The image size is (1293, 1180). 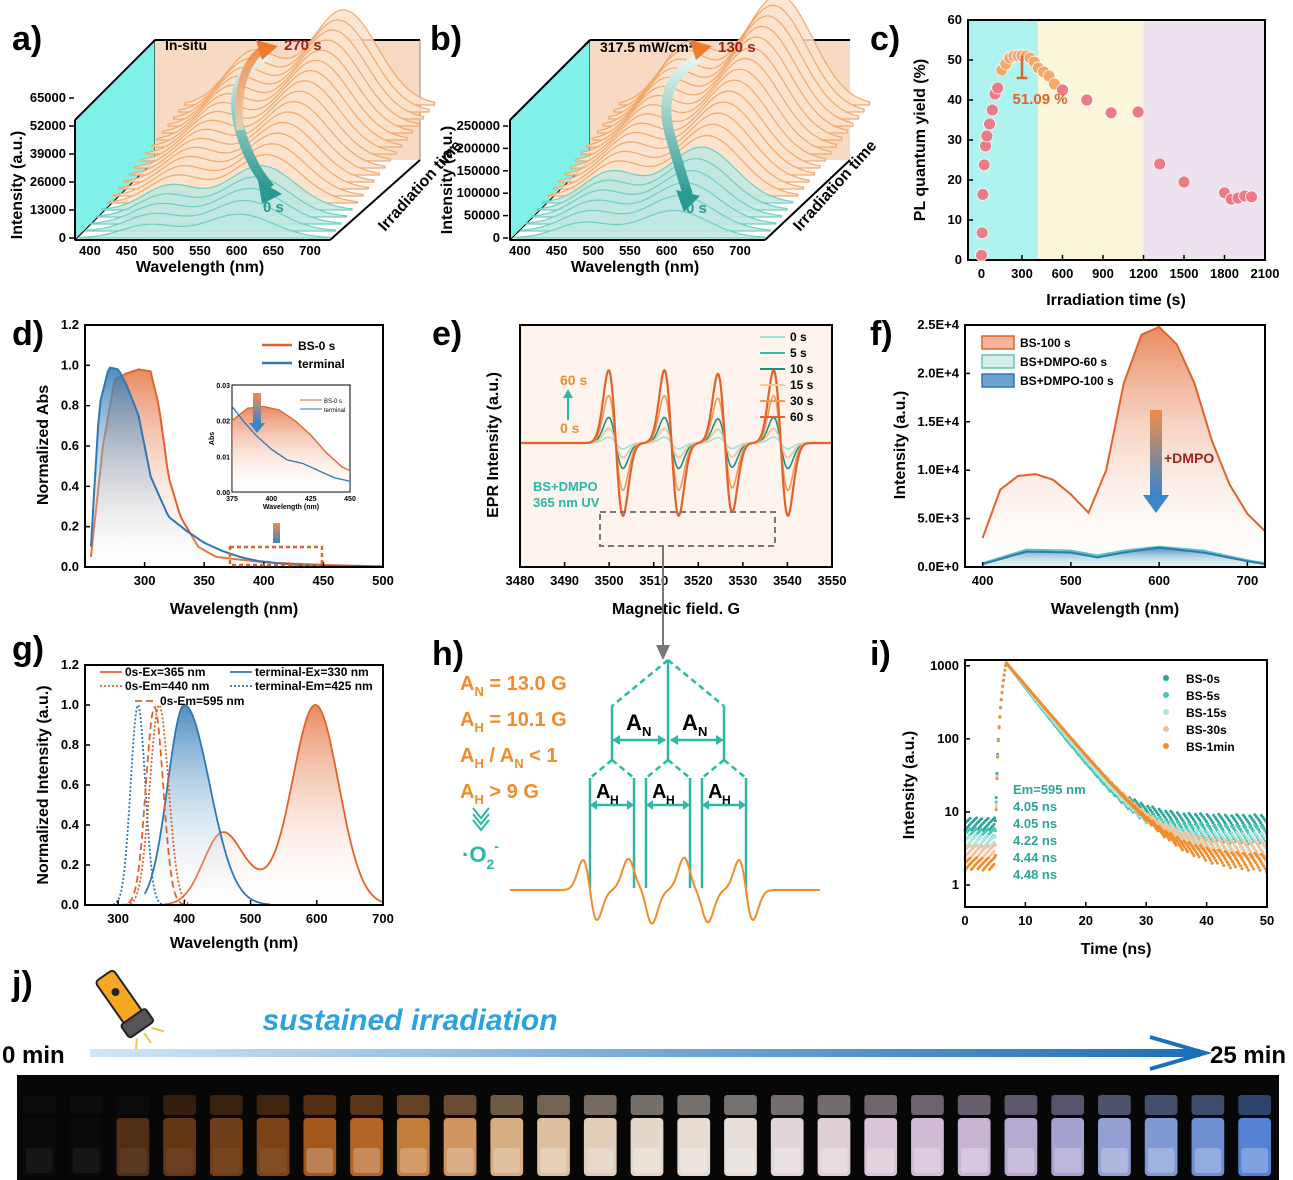 What do you see at coordinates (955, 19) in the screenshot?
I see `y-tick-label: 60` at bounding box center [955, 19].